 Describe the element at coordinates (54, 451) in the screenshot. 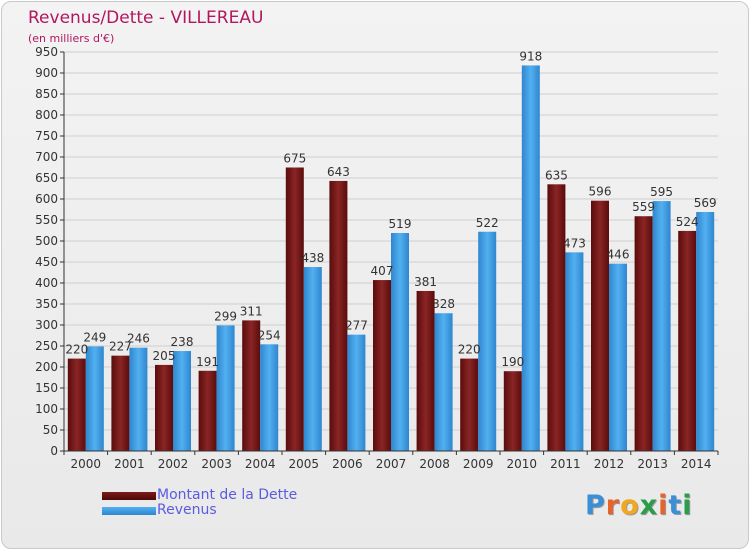

I see `y-tick-label: 0` at that location.